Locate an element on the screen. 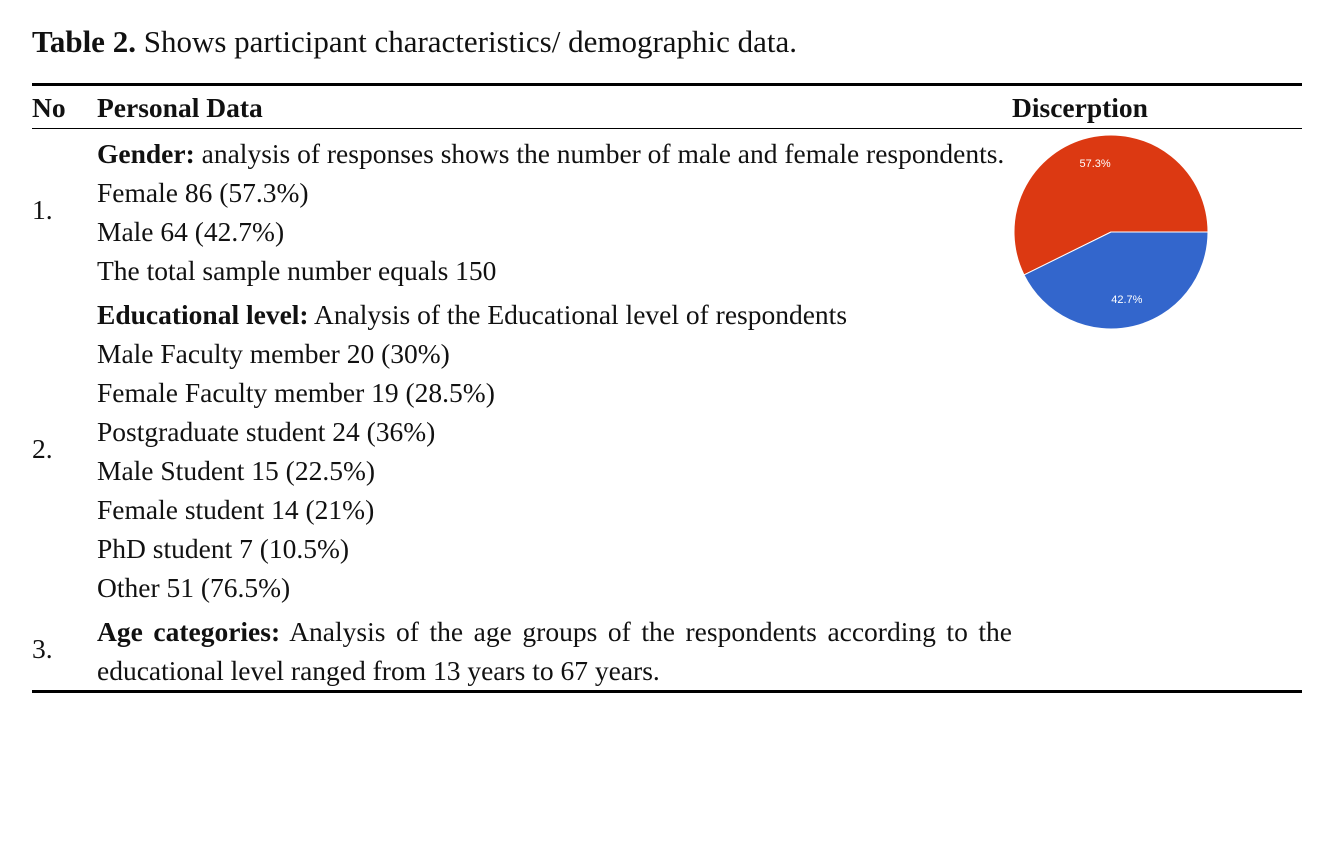 The height and width of the screenshot is (867, 1329). header-row: No Personal Data Discerption is located at coordinates (667, 106).